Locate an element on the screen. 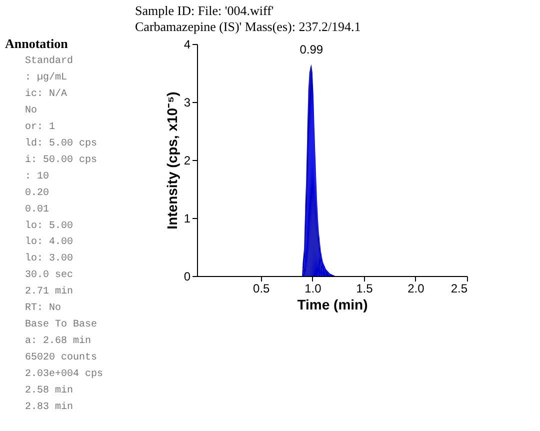  x-tick-label: 1.5 is located at coordinates (365, 289).